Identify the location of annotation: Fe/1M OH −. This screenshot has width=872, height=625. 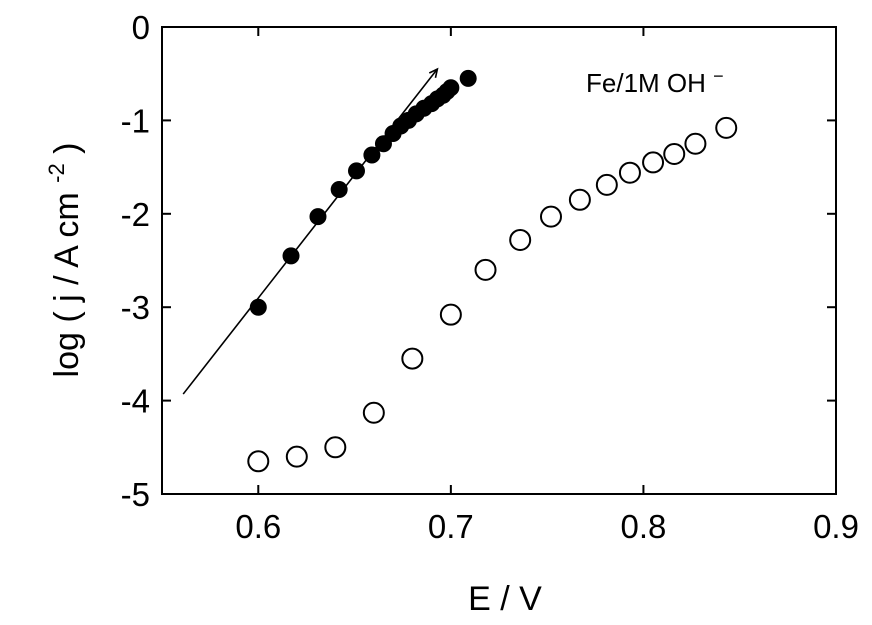
(655, 82).